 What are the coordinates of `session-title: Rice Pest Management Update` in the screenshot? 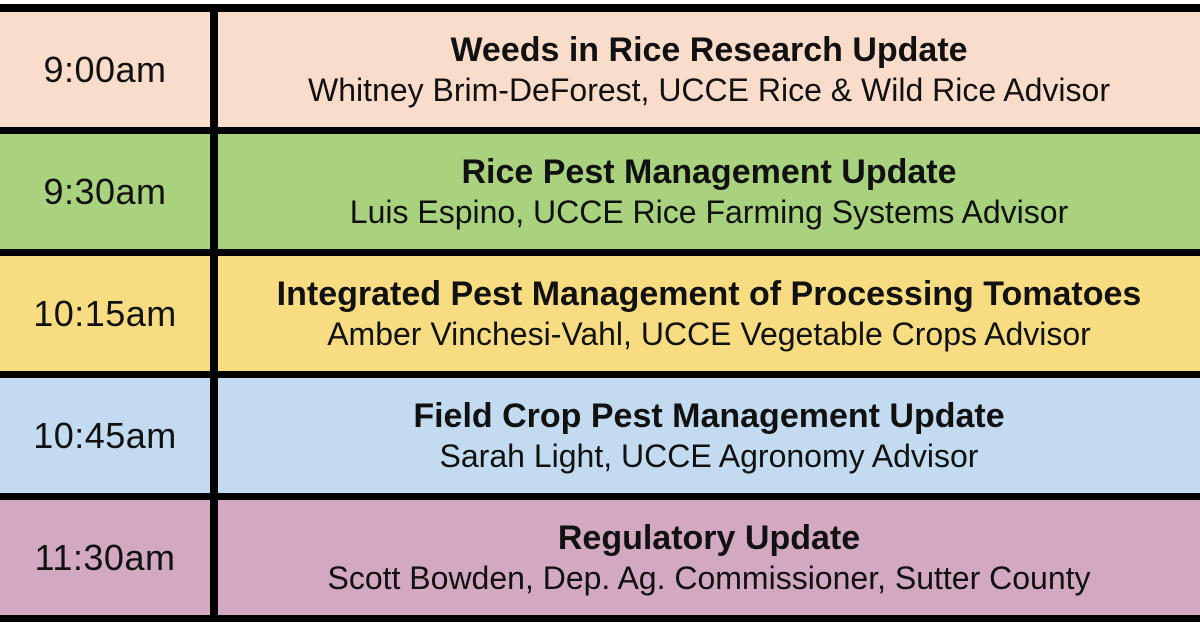 It's located at (709, 171).